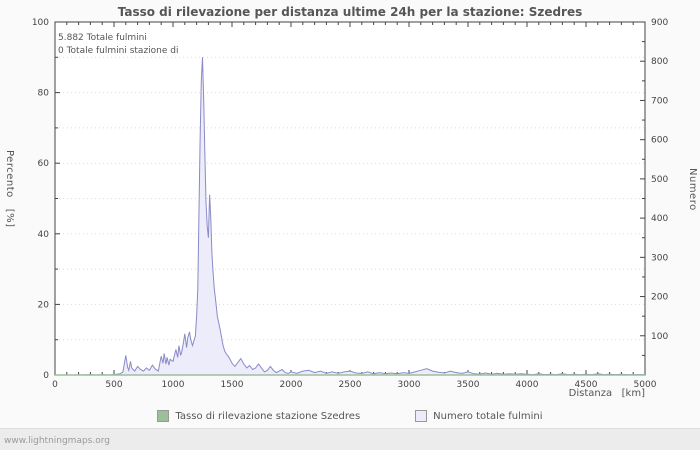  I want to click on legend-item-detection-rate: Tasso di rilevazione stazione Szedres, so click(258, 416).